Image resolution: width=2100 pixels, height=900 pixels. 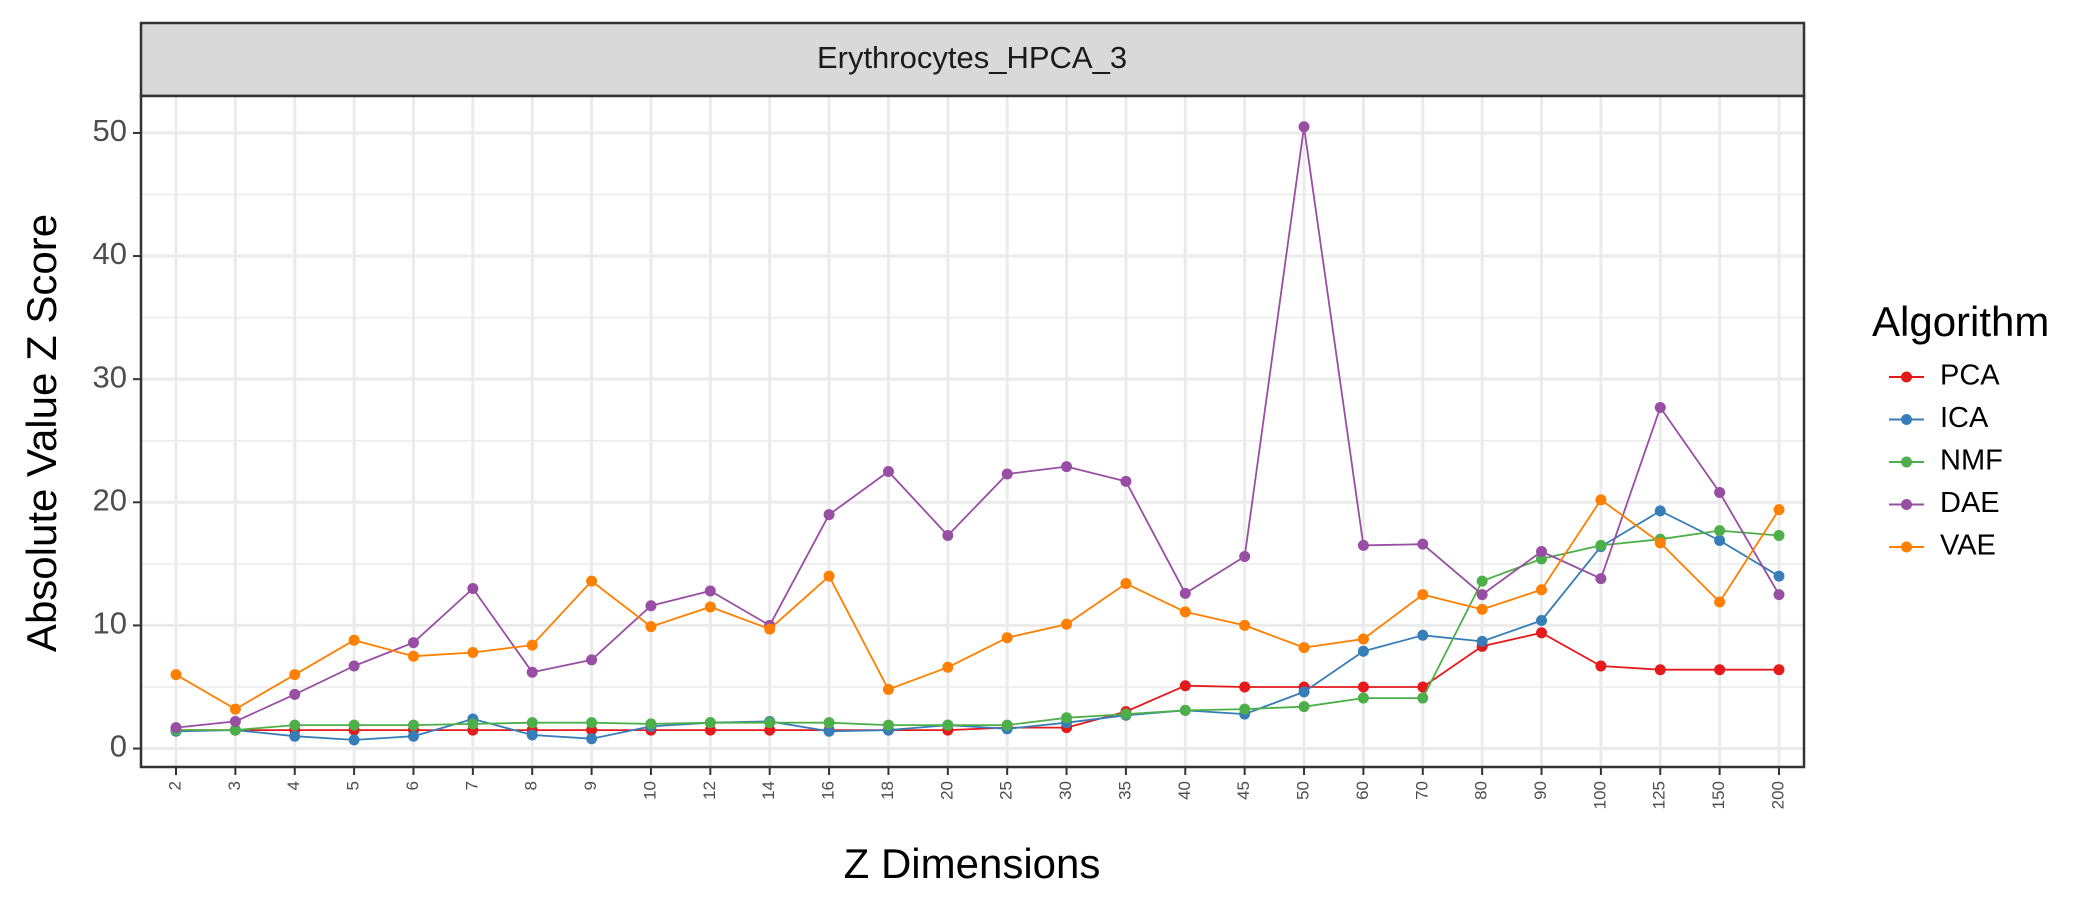 What do you see at coordinates (110, 623) in the screenshot?
I see `y-tick-label: 10` at bounding box center [110, 623].